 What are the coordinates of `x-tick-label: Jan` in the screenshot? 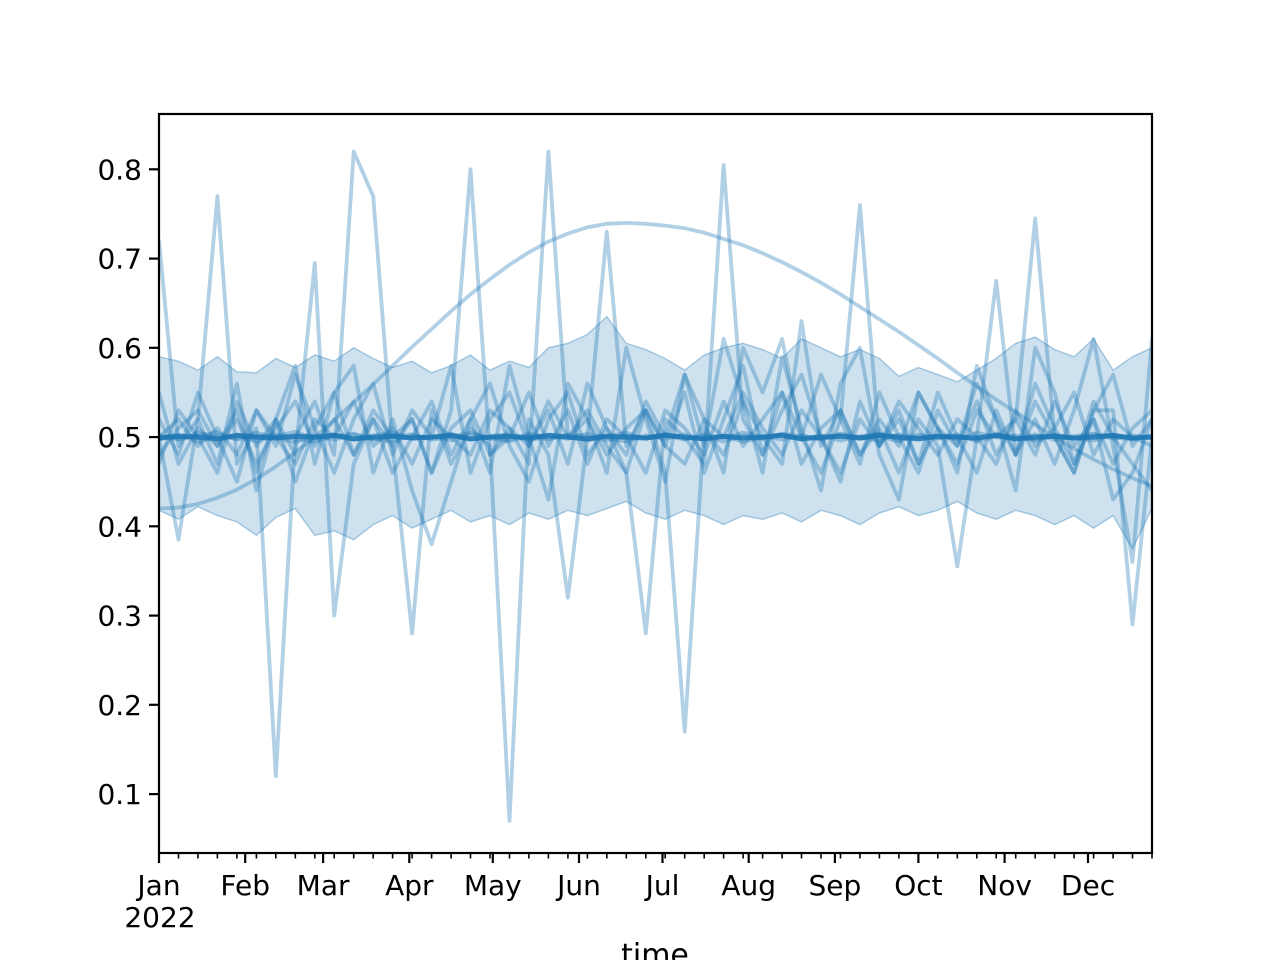 It's located at (157, 885).